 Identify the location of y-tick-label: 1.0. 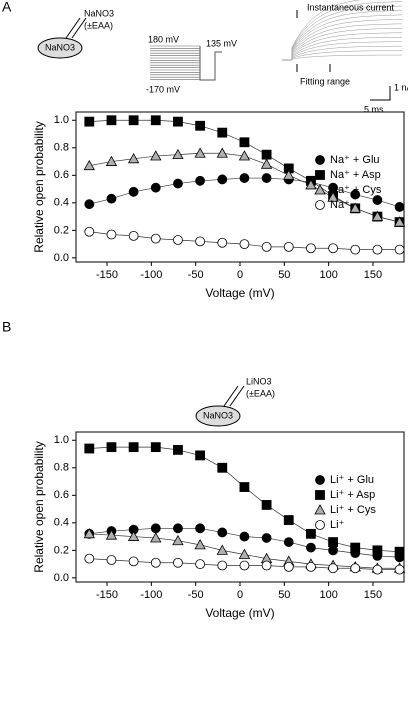
(61, 440).